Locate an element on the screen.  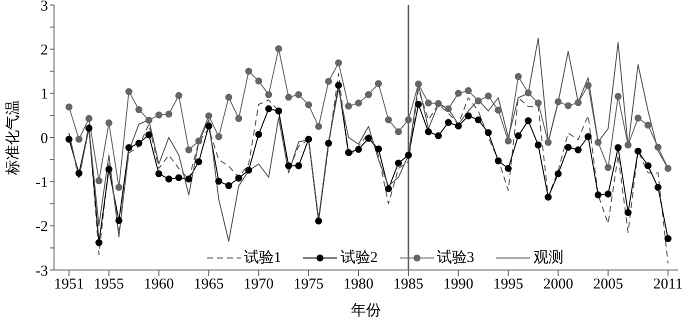
y-axis-title: 标准化气温 is located at coordinates (13, 138).